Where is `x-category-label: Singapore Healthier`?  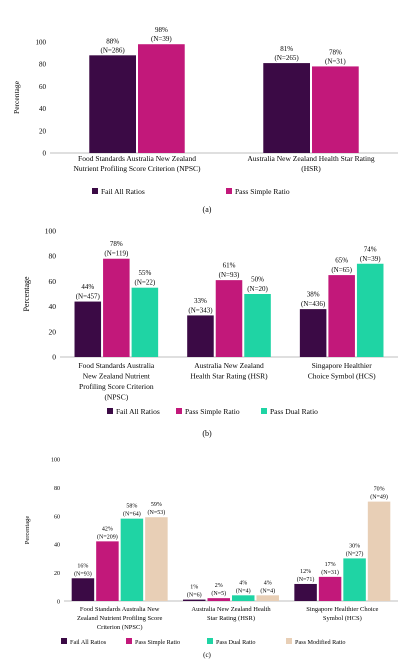 x-category-label: Singapore Healthier is located at coordinates (342, 365).